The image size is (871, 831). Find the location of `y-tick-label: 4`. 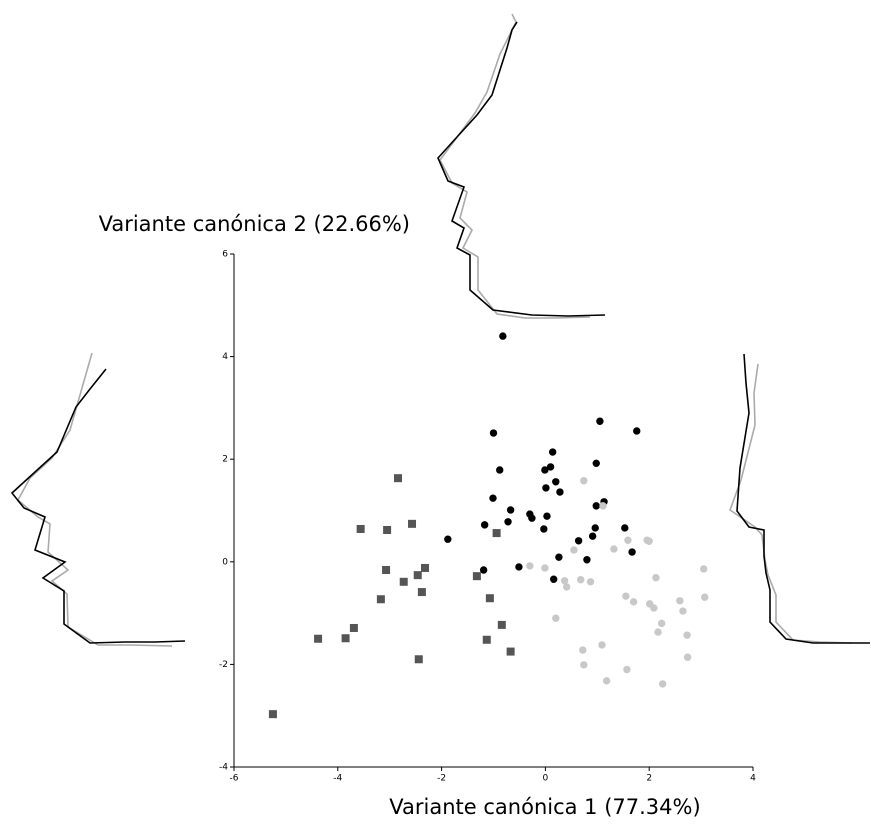

y-tick-label: 4 is located at coordinates (225, 357).